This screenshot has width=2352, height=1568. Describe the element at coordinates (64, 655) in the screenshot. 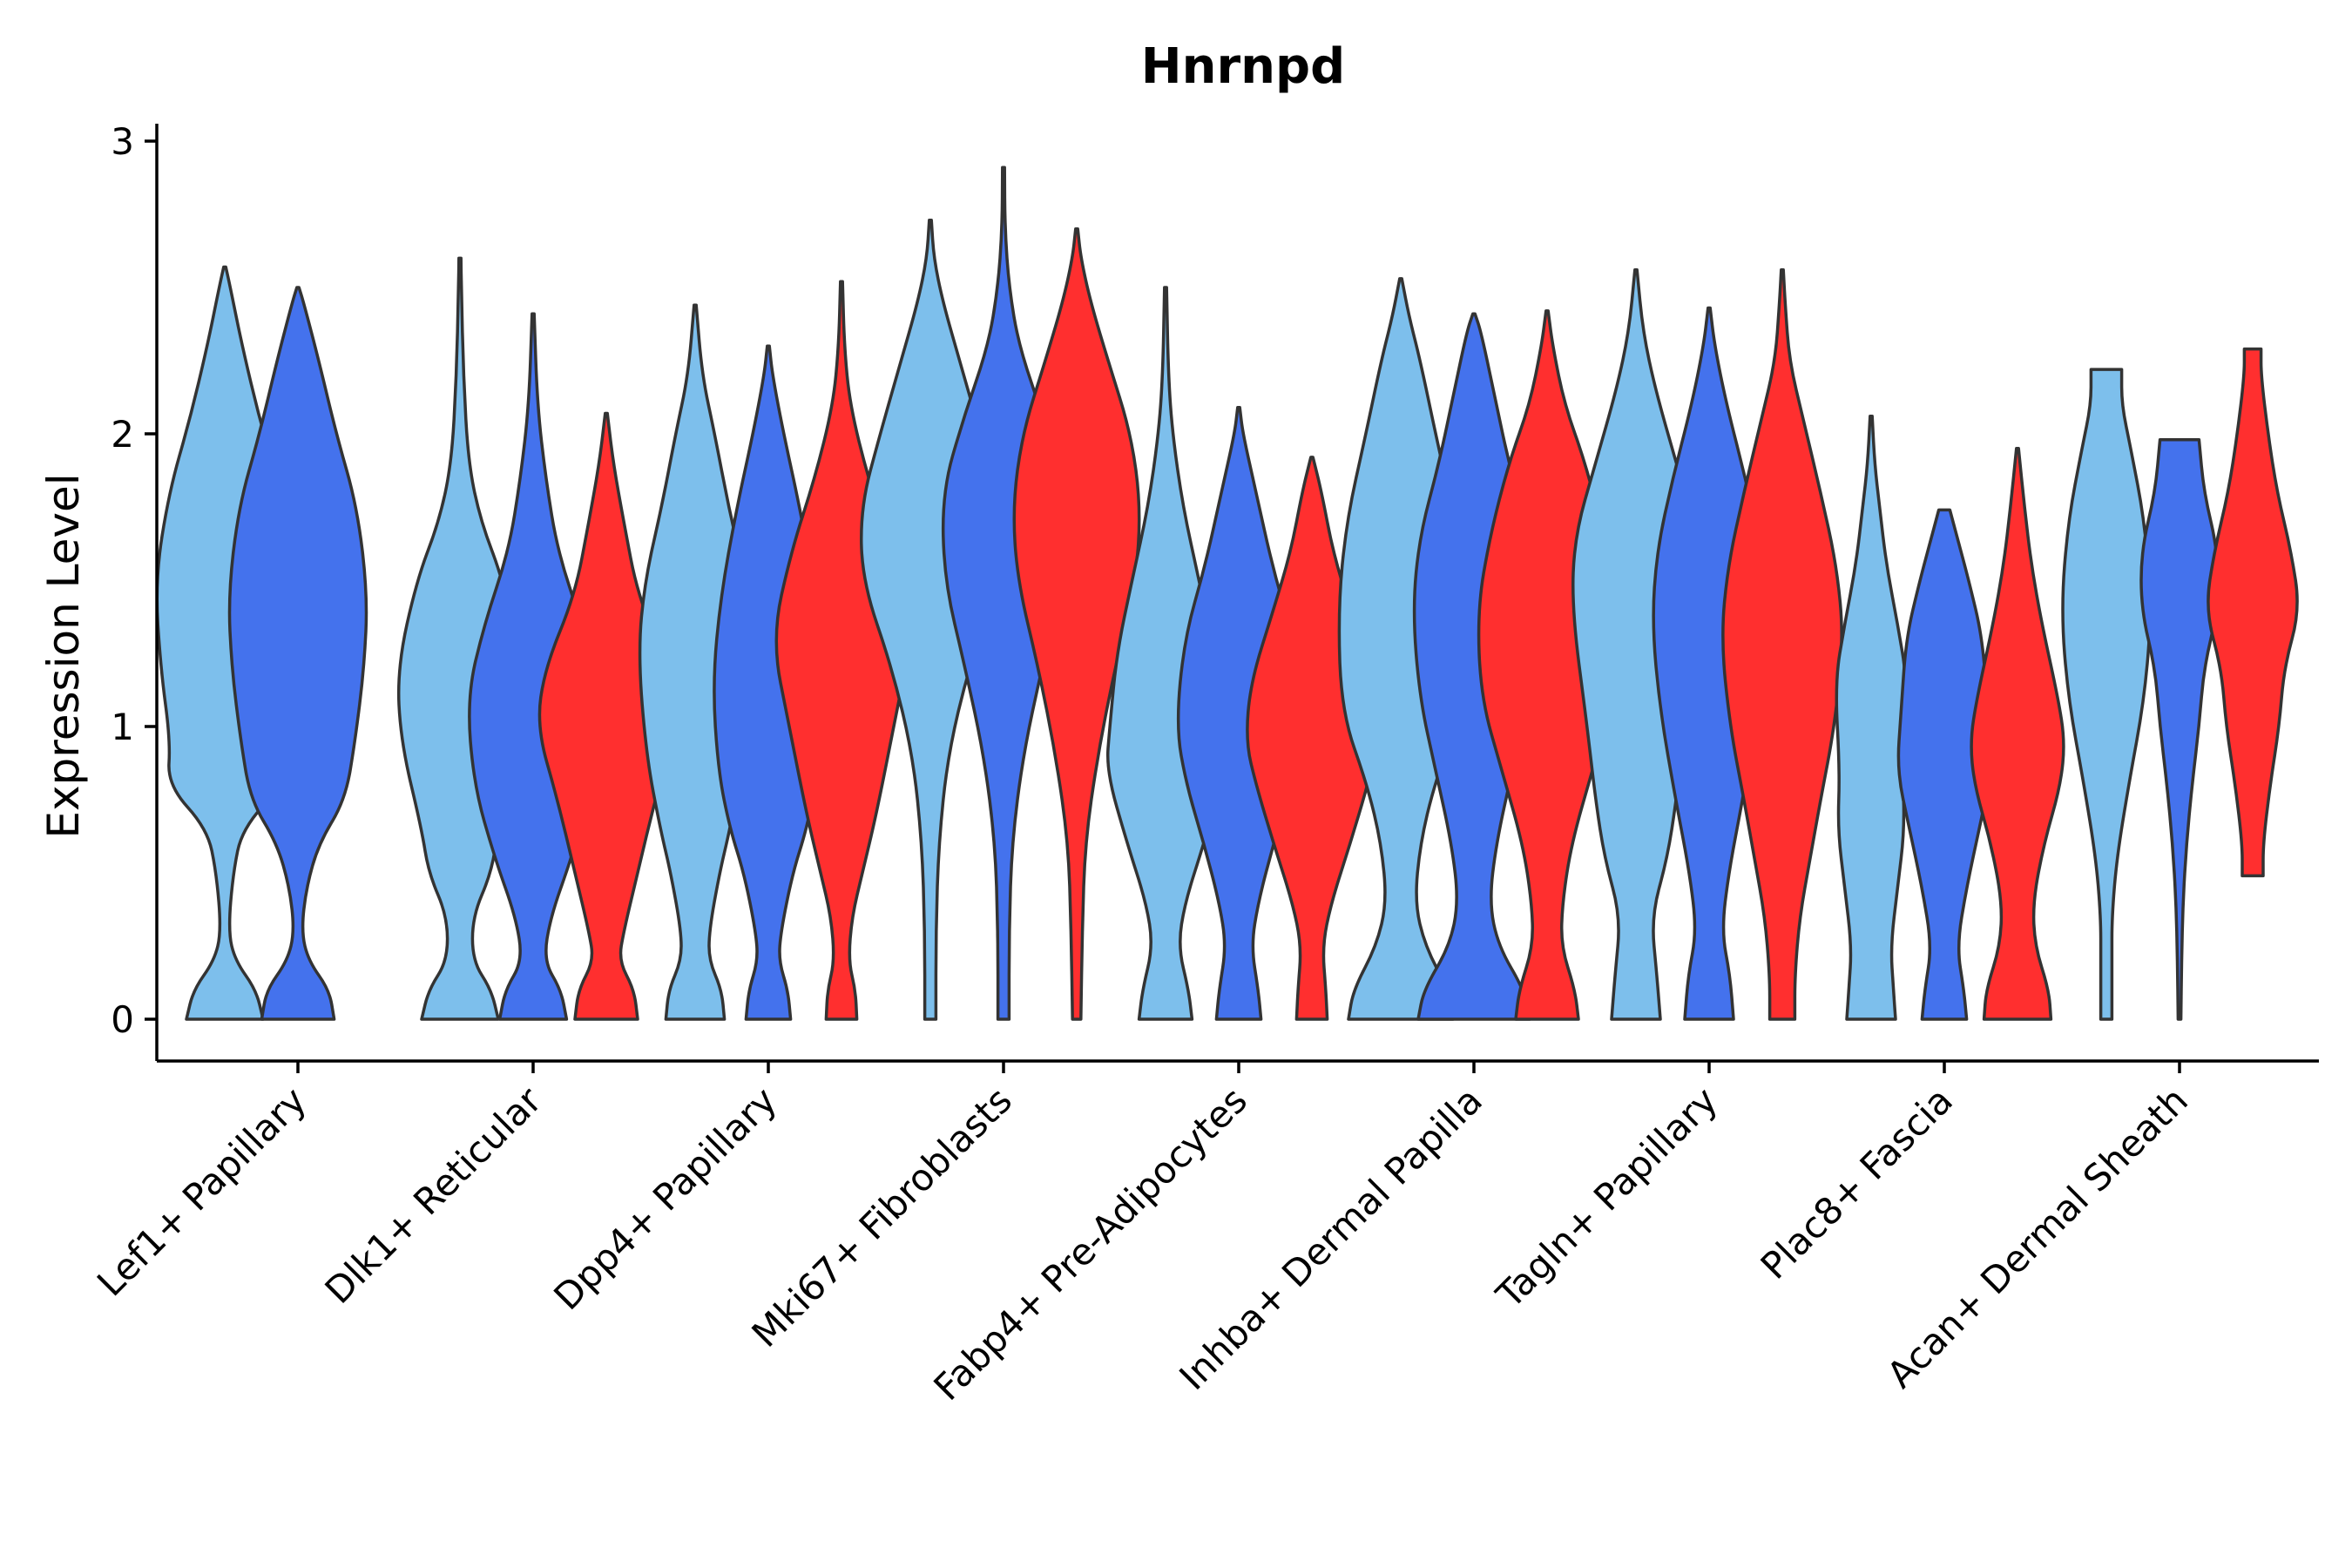

I see `y-axis-label: Expression Level` at that location.